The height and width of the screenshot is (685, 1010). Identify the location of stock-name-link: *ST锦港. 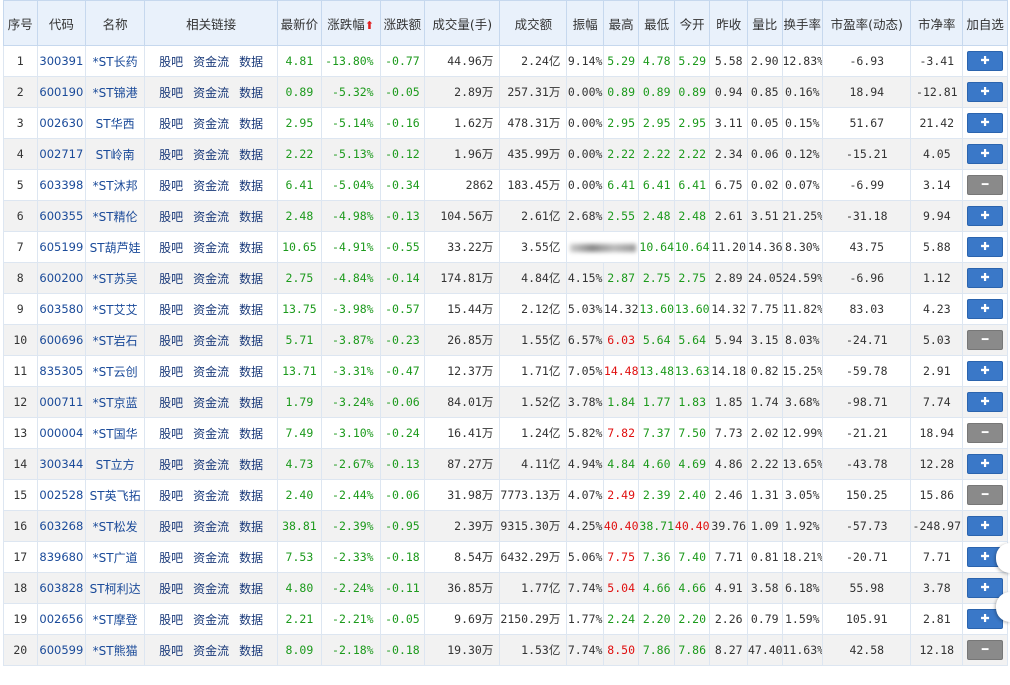
(115, 92).